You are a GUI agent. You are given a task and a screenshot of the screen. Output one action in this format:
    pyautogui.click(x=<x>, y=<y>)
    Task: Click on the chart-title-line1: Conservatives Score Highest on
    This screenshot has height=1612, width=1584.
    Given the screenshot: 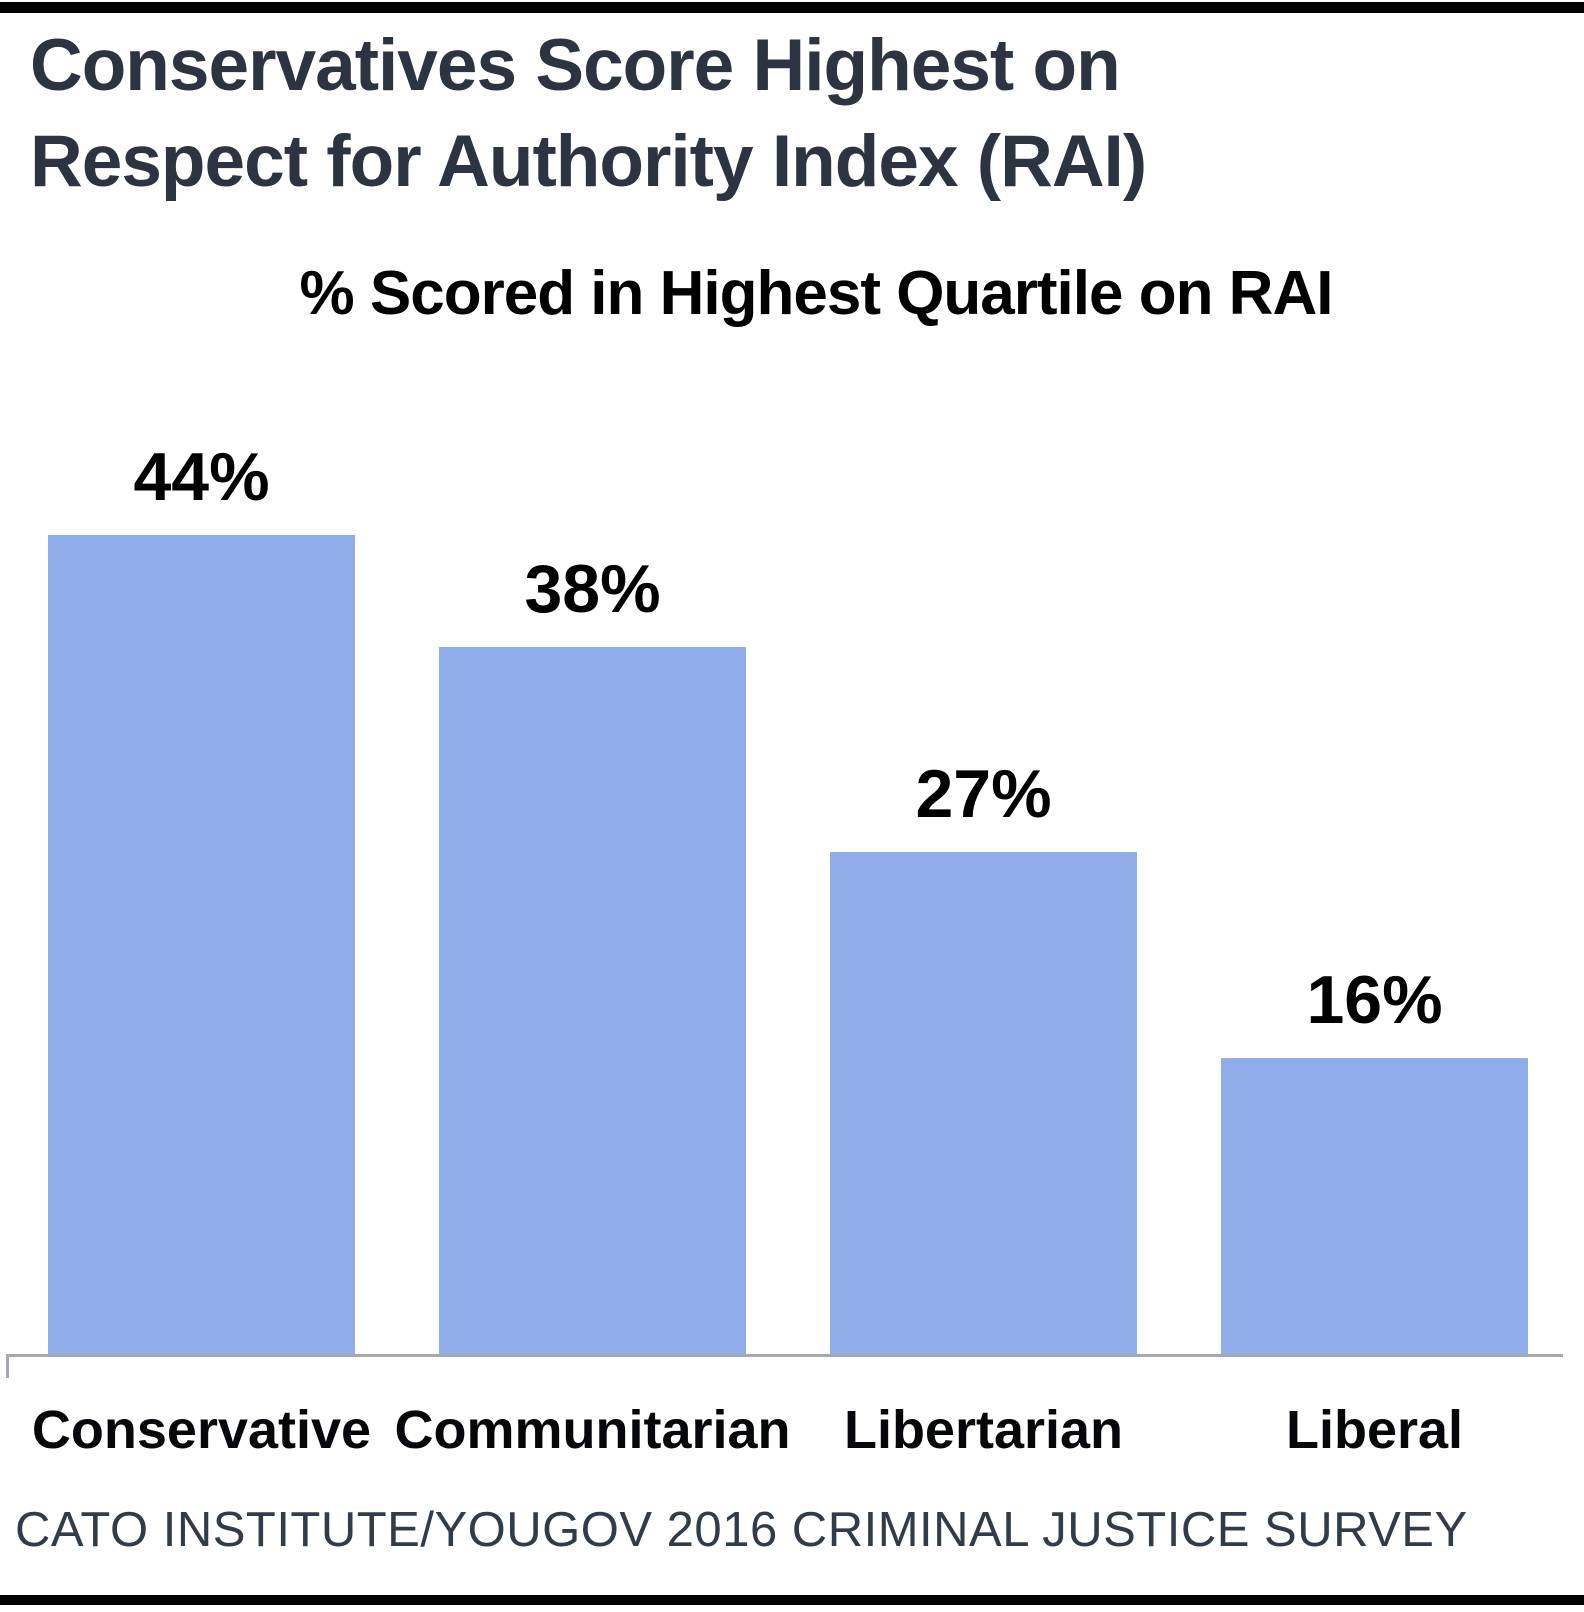 What is the action you would take?
    pyautogui.click(x=575, y=65)
    